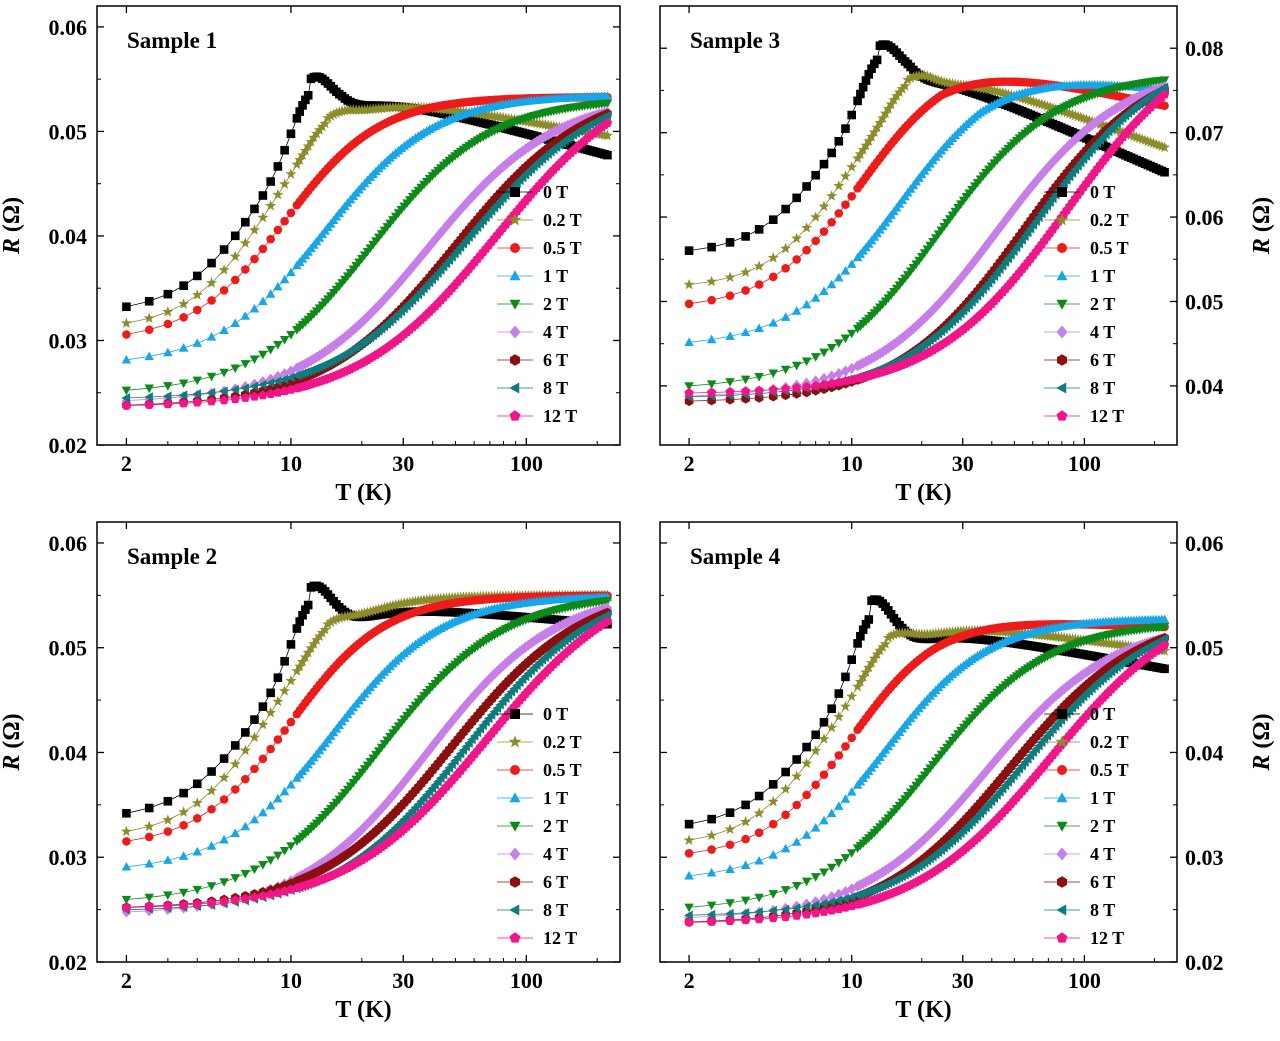 The width and height of the screenshot is (1280, 1041). What do you see at coordinates (68, 648) in the screenshot?
I see `y-tick-label: 0.05` at bounding box center [68, 648].